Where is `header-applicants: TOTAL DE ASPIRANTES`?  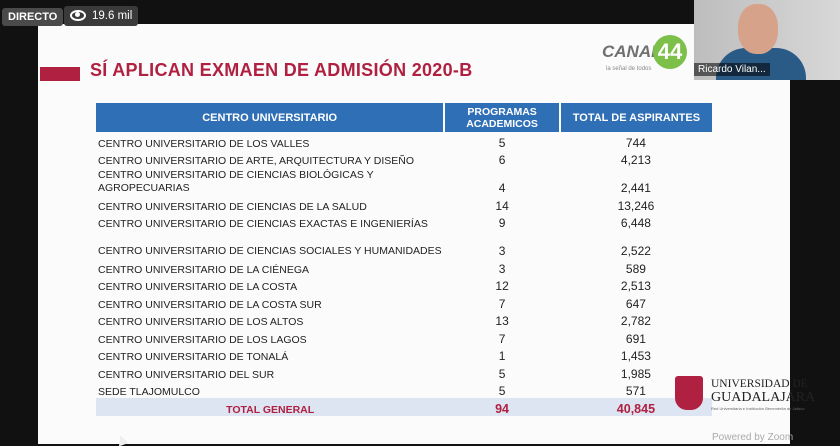 header-applicants: TOTAL DE ASPIRANTES is located at coordinates (635, 117).